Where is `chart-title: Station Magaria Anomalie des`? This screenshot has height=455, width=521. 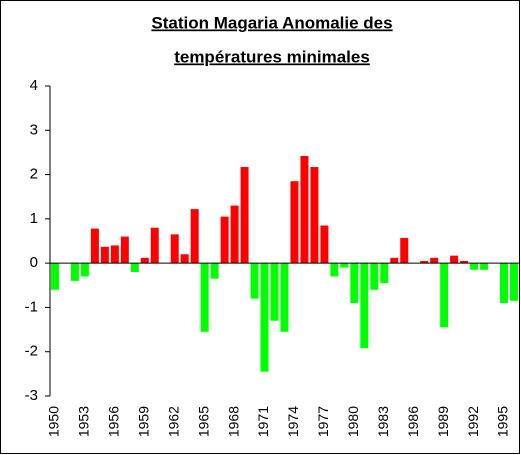 chart-title: Station Magaria Anomalie des is located at coordinates (271, 22).